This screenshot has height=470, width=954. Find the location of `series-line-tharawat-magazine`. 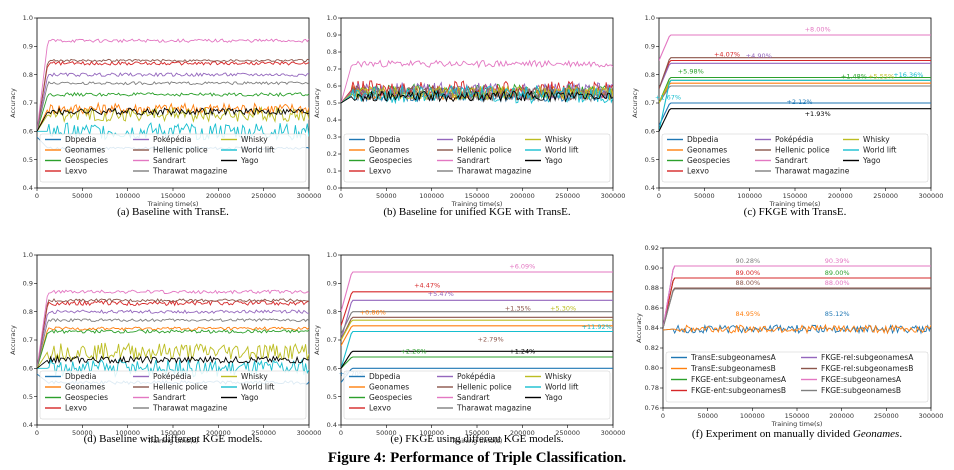

series-line-tharawat-magazine is located at coordinates (173, 106).